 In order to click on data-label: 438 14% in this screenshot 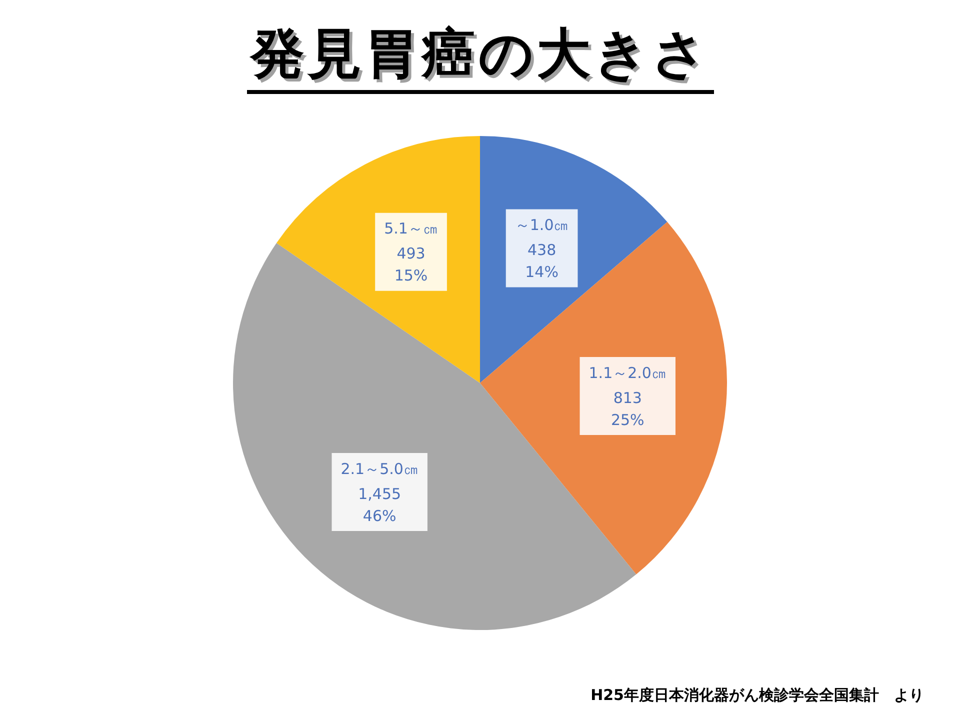, I will do `click(541, 261)`.